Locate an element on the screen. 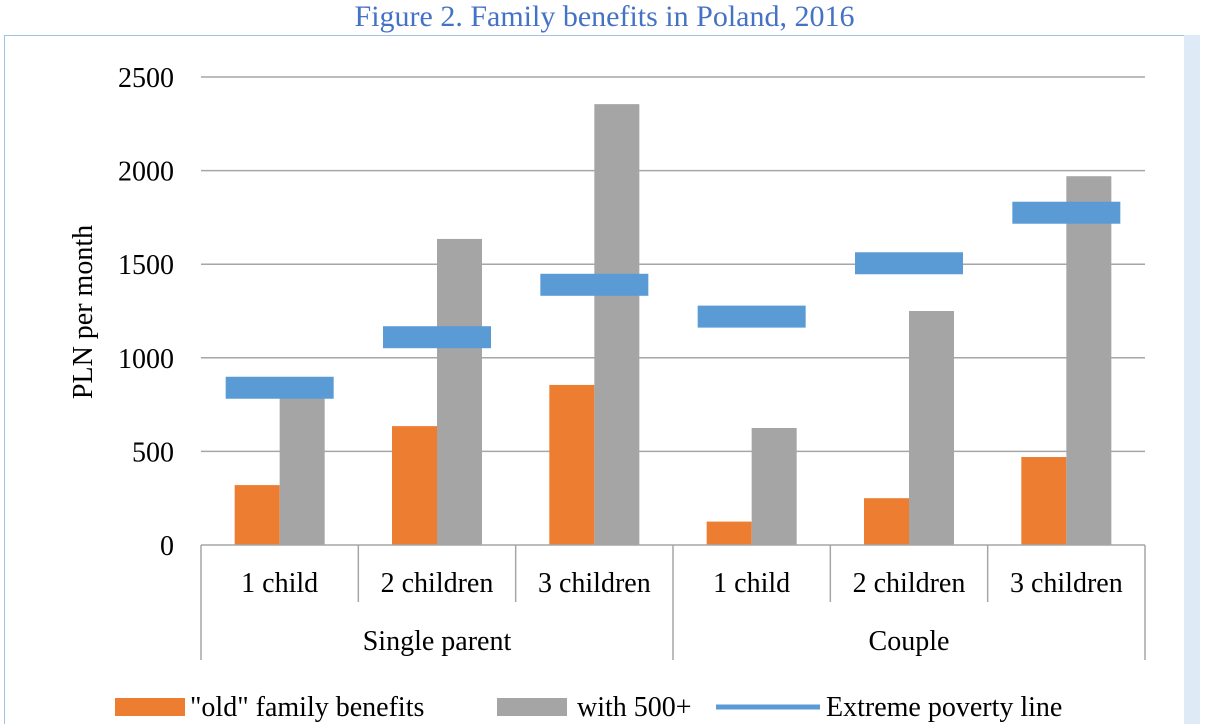 Image resolution: width=1209 pixels, height=724 pixels. y-tick-label: 2500 is located at coordinates (146, 78).